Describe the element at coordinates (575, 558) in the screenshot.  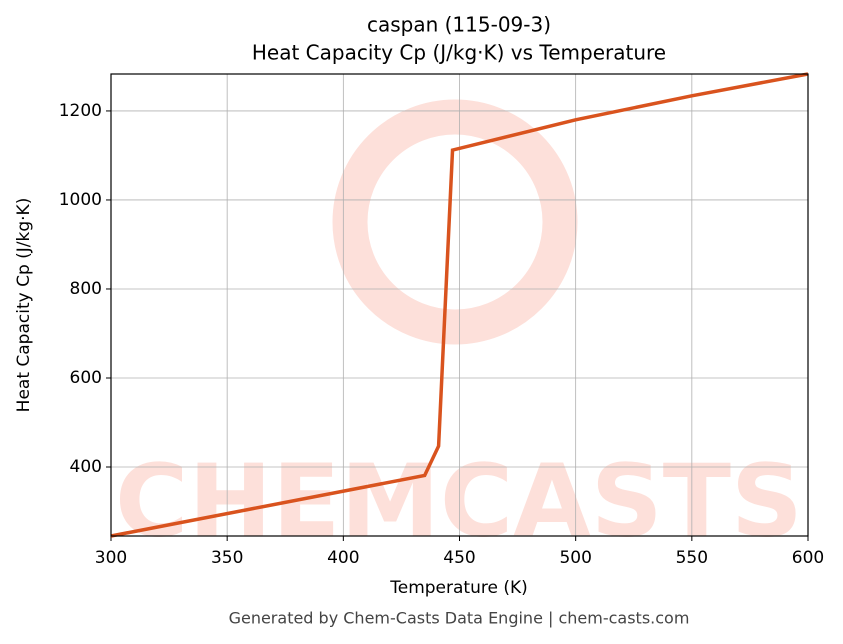
I see `x-tick-label: 500` at that location.